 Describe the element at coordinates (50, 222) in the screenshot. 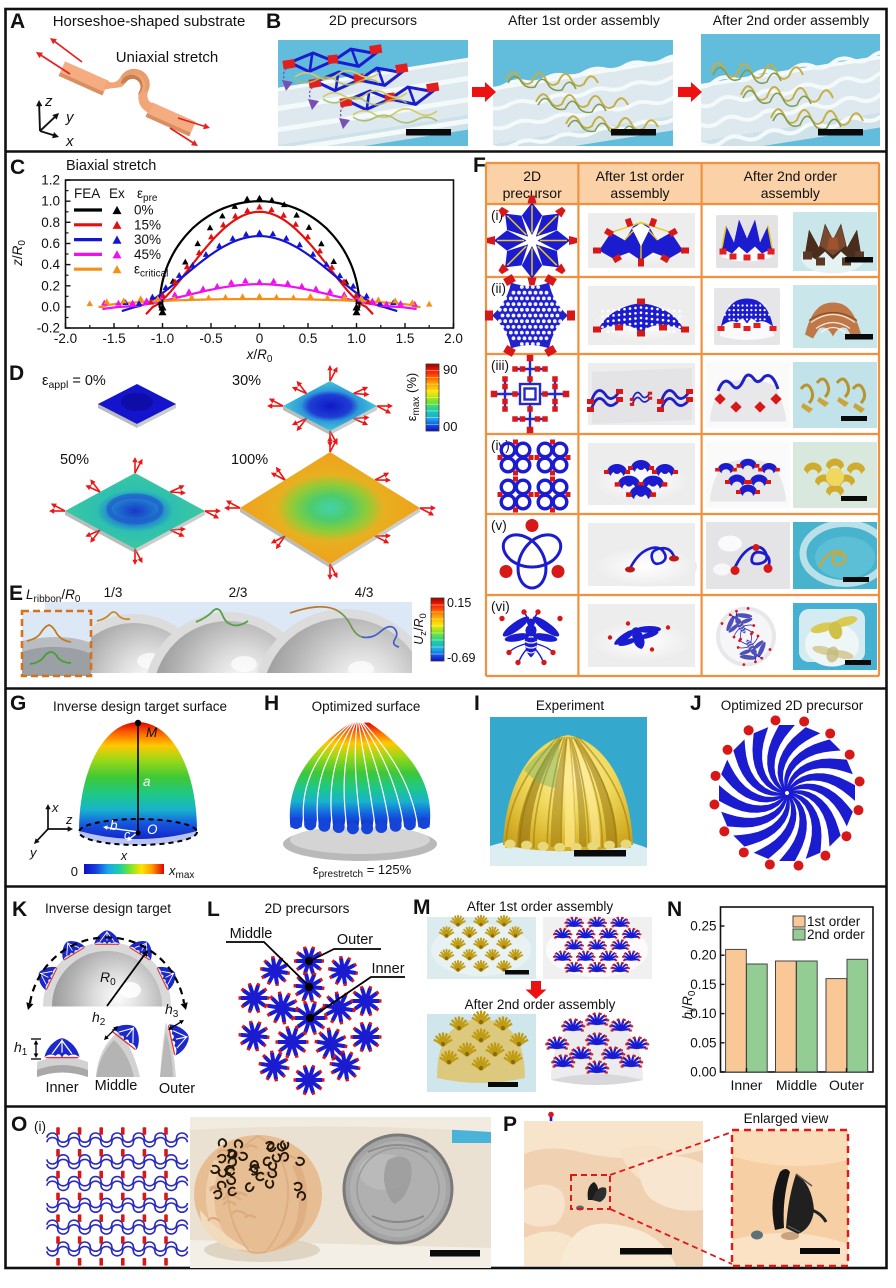

I see `svg-text: 0.8` at that location.